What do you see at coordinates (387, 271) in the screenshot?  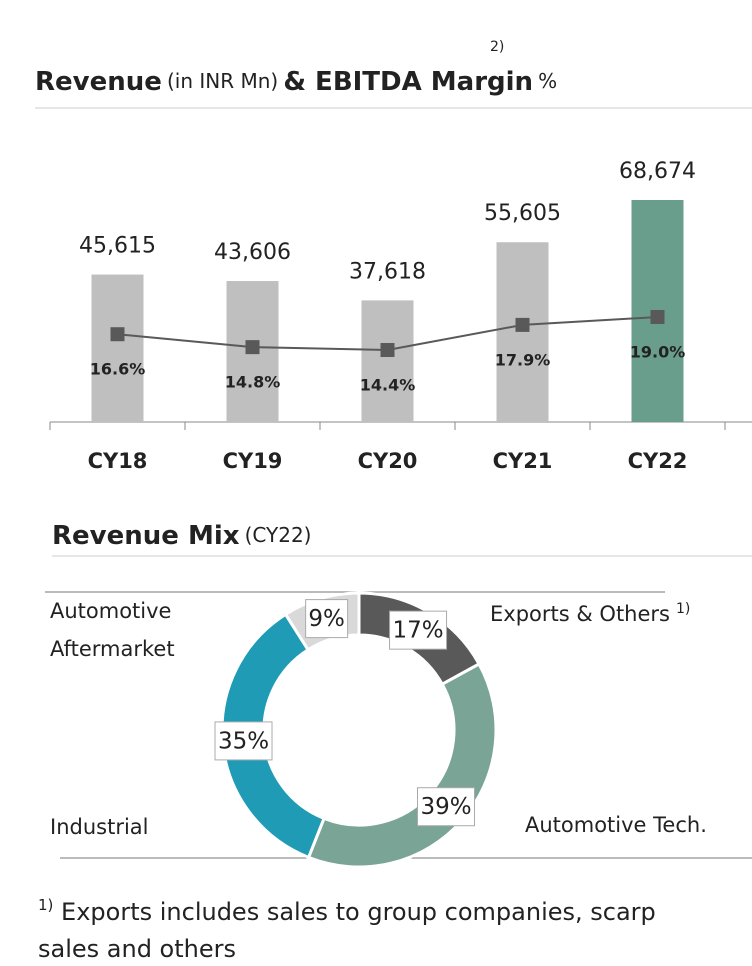 I see `value-label: 37,618` at bounding box center [387, 271].